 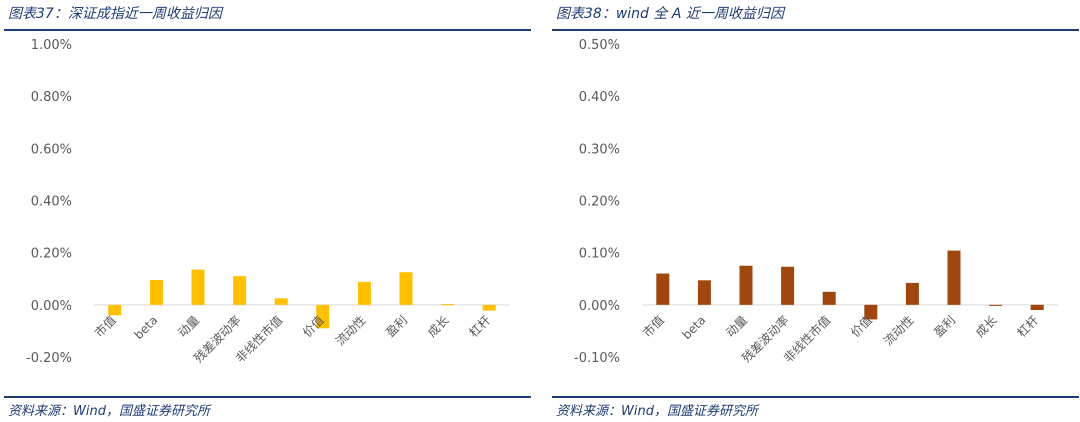 What do you see at coordinates (51, 97) in the screenshot?
I see `y-tick-label: 0.80%` at bounding box center [51, 97].